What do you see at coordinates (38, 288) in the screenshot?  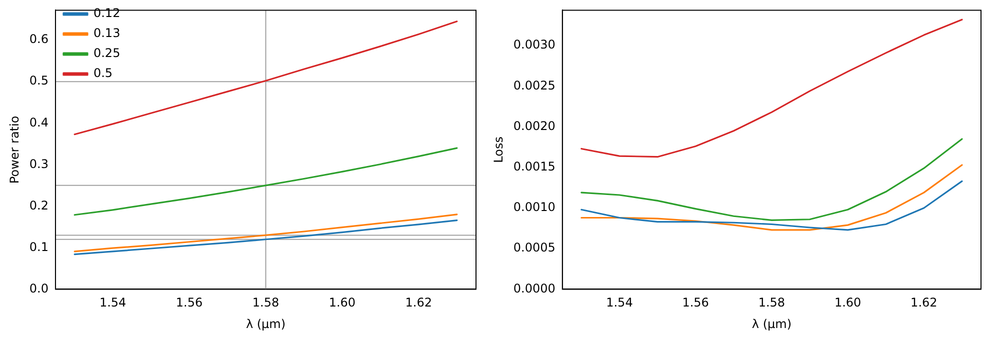 I see `y-tick-label: 0.0` at bounding box center [38, 288].